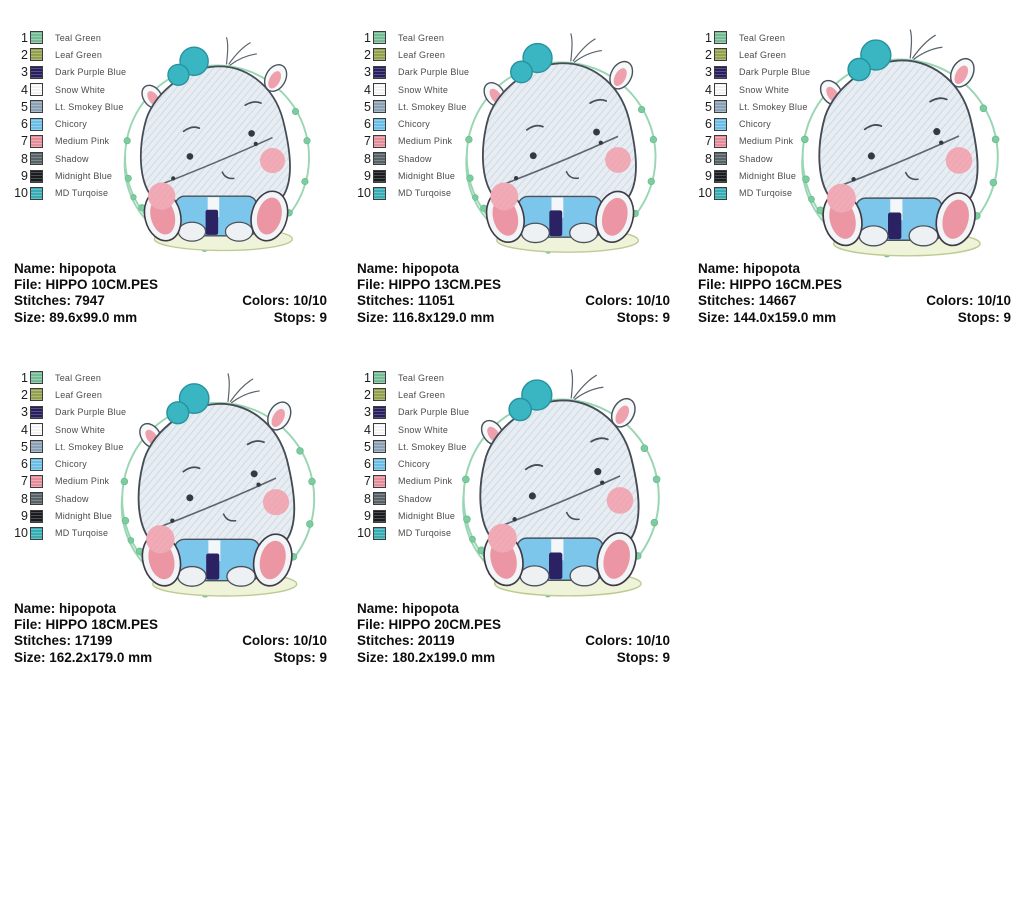 Image resolution: width=1024 pixels, height=900 pixels. What do you see at coordinates (170, 285) in the screenshot?
I see `file-line: File: HIPPO 10CM.PES` at bounding box center [170, 285].